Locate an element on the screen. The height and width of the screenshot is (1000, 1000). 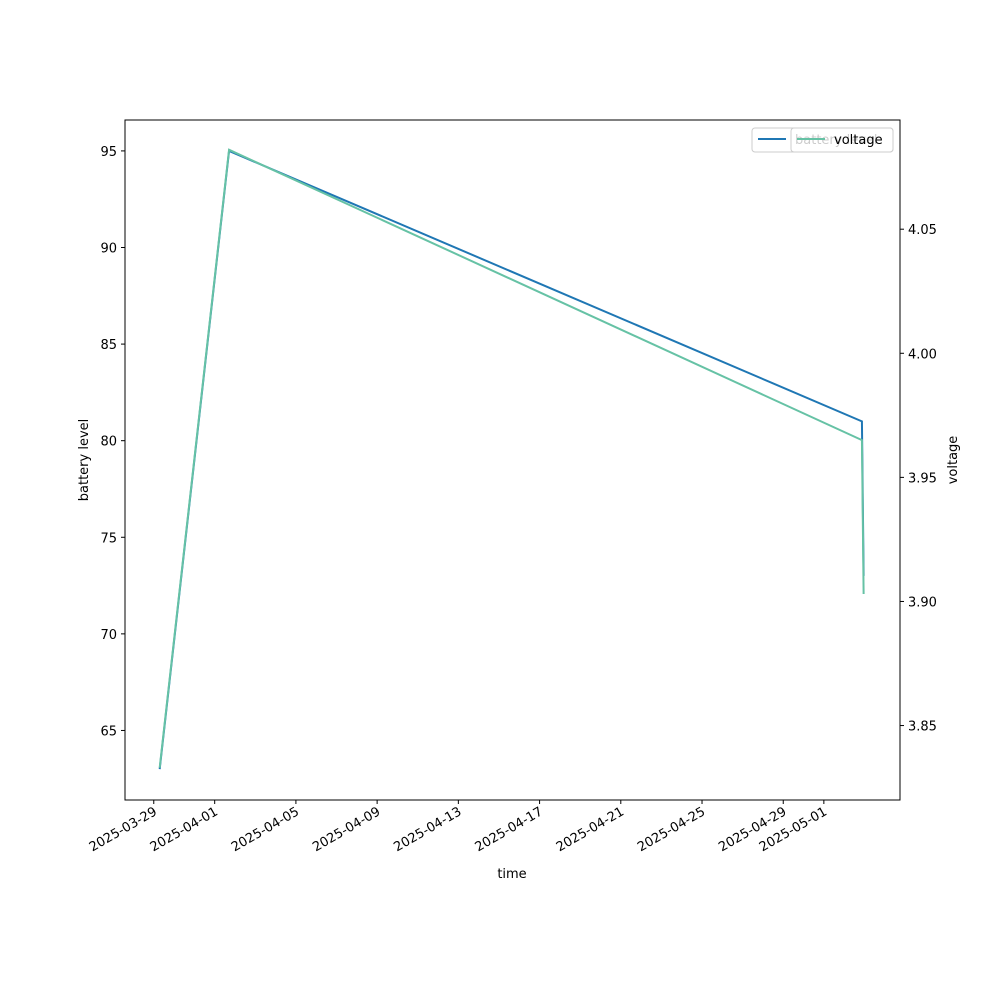
y2-tick-label: 3.95 is located at coordinates (922, 478).